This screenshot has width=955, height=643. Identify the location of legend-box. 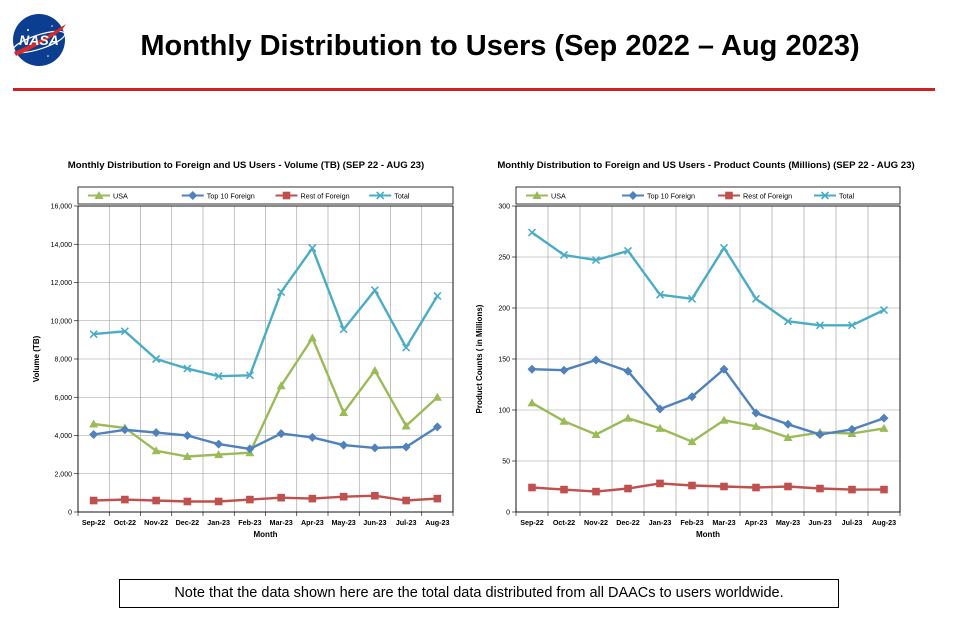
(265, 195).